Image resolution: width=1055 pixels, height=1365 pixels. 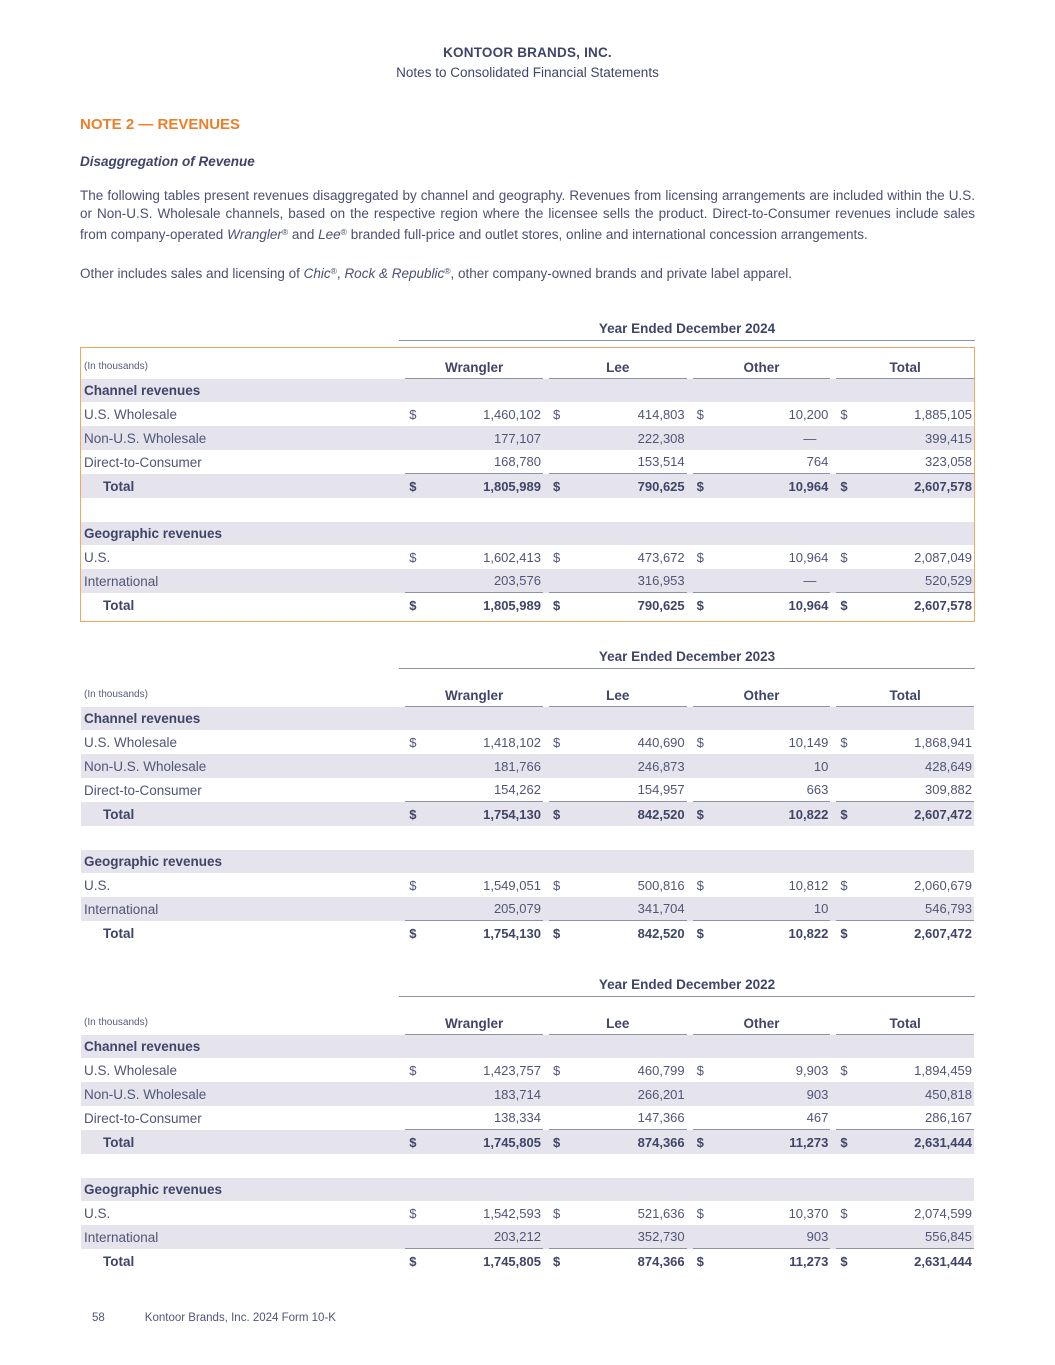 What do you see at coordinates (943, 742) in the screenshot?
I see `cell-value: 1,868,941` at bounding box center [943, 742].